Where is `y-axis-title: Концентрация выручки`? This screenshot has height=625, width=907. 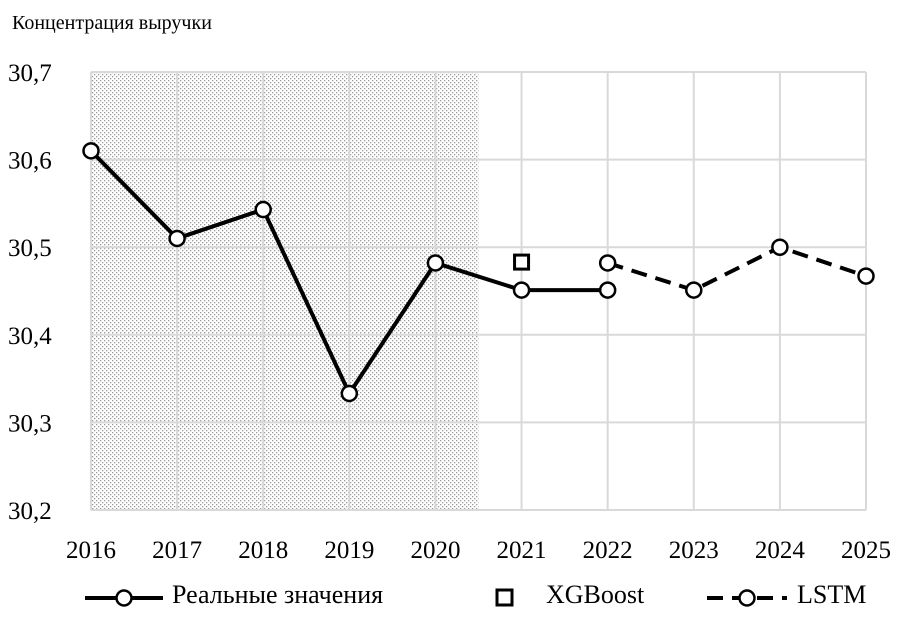
y-axis-title: Концентрация выручки is located at coordinates (112, 23).